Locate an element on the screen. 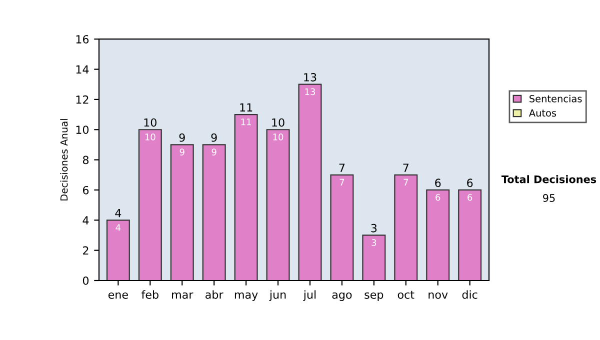 The image size is (600, 340). total-label: 4 is located at coordinates (118, 213).